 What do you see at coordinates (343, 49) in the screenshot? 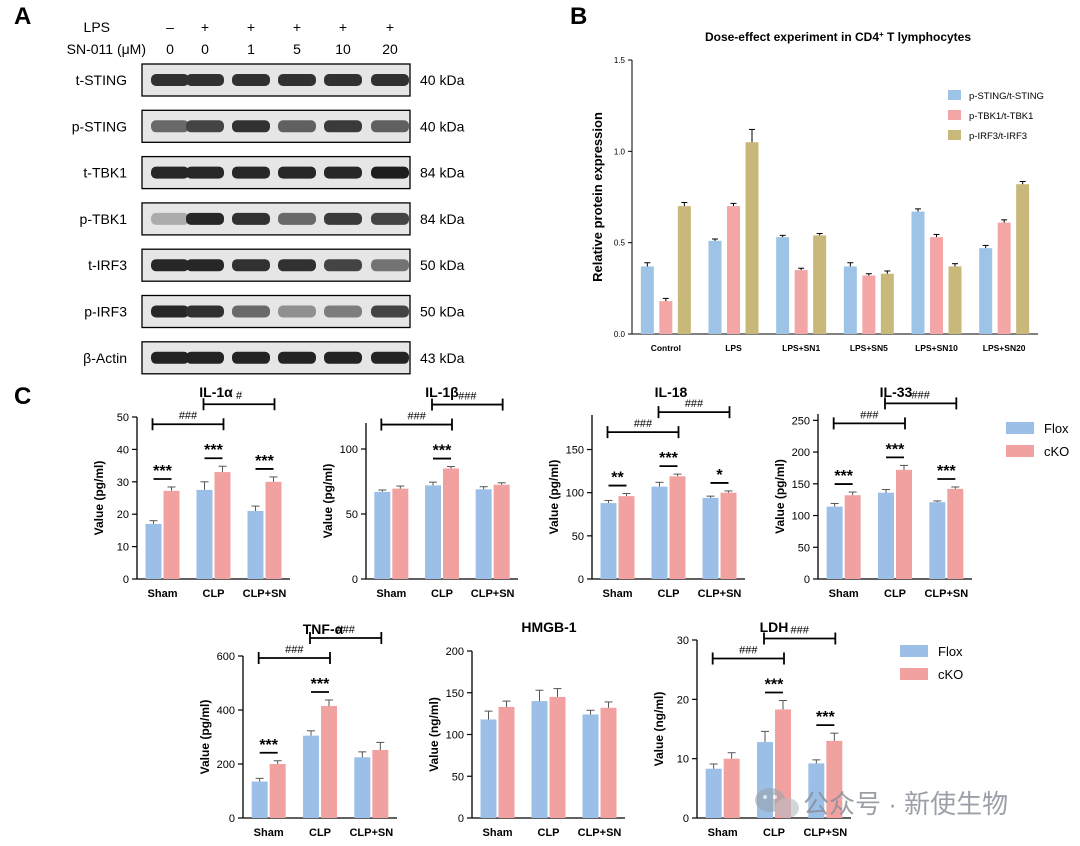
I see `sn-dose-value: 10` at bounding box center [343, 49].